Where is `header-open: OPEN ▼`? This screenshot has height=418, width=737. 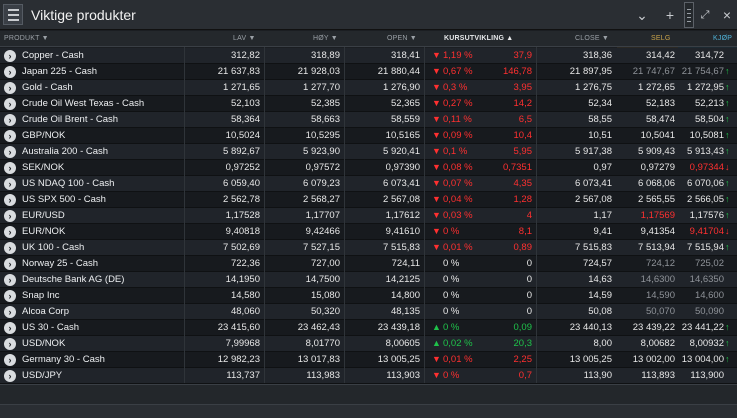
header-open: OPEN ▼ is located at coordinates (402, 38).